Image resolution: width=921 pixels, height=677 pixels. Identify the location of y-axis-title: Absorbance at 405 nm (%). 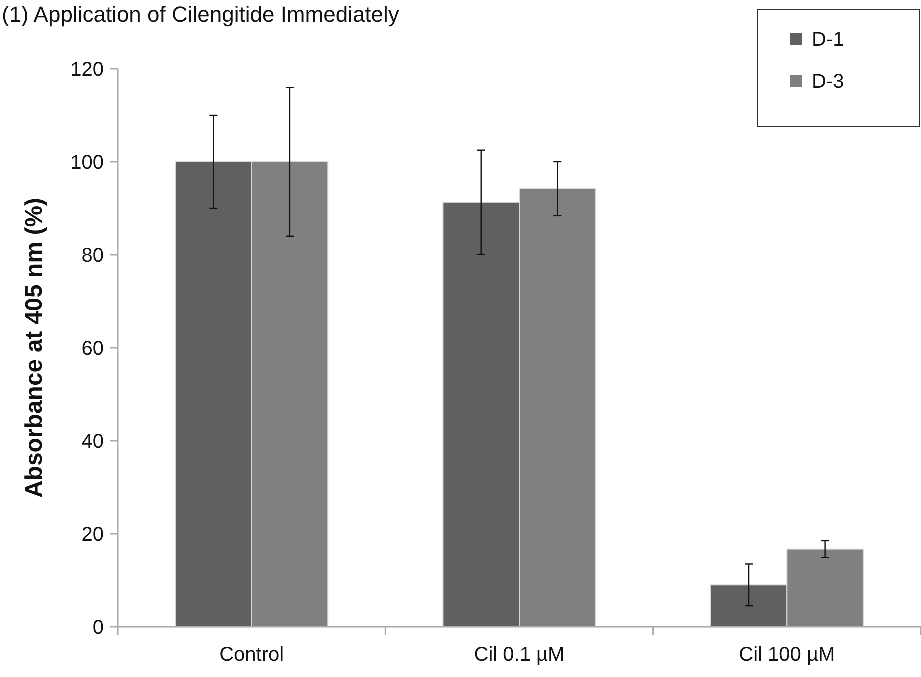
(34, 348).